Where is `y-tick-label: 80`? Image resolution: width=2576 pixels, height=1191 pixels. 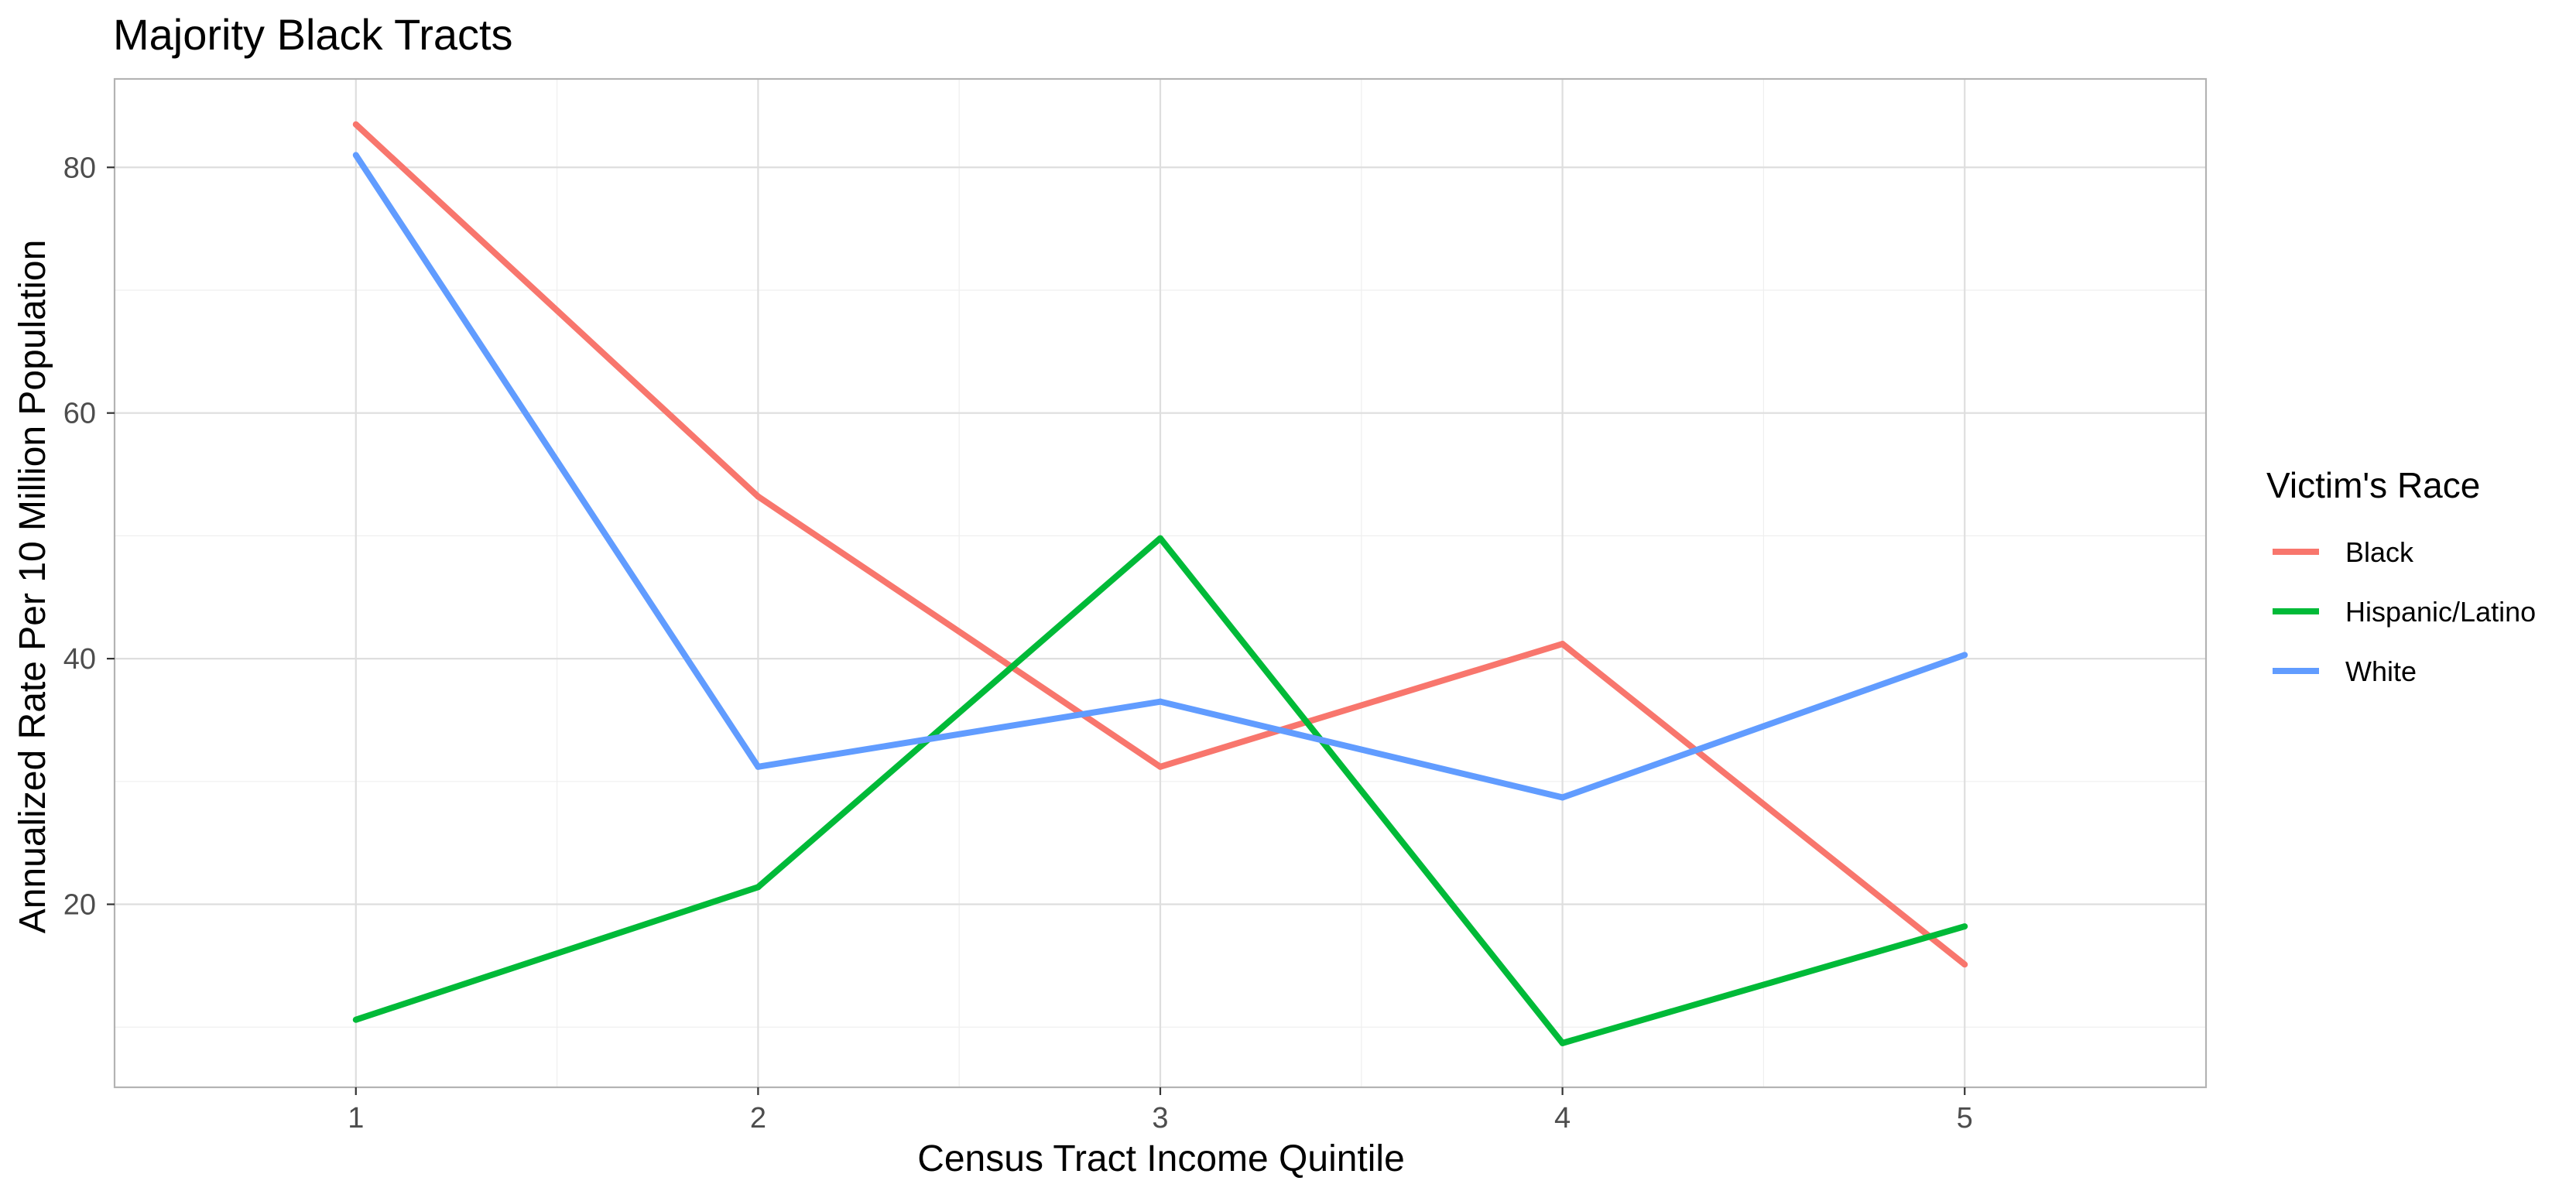
y-tick-label: 80 is located at coordinates (80, 168).